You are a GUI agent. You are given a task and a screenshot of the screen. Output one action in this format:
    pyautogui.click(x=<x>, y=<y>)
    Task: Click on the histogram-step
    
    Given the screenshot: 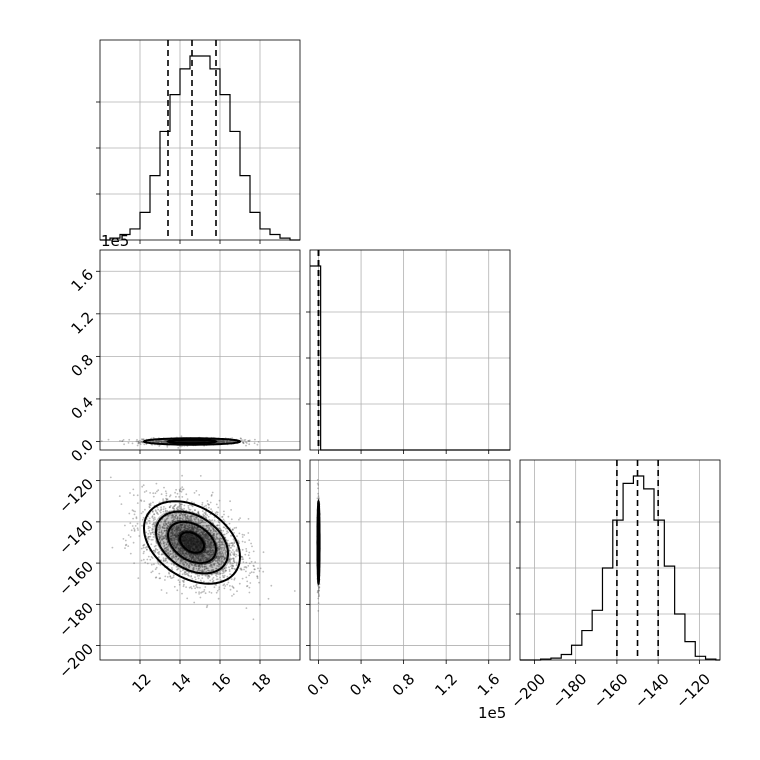 What is the action you would take?
    pyautogui.click(x=620, y=568)
    